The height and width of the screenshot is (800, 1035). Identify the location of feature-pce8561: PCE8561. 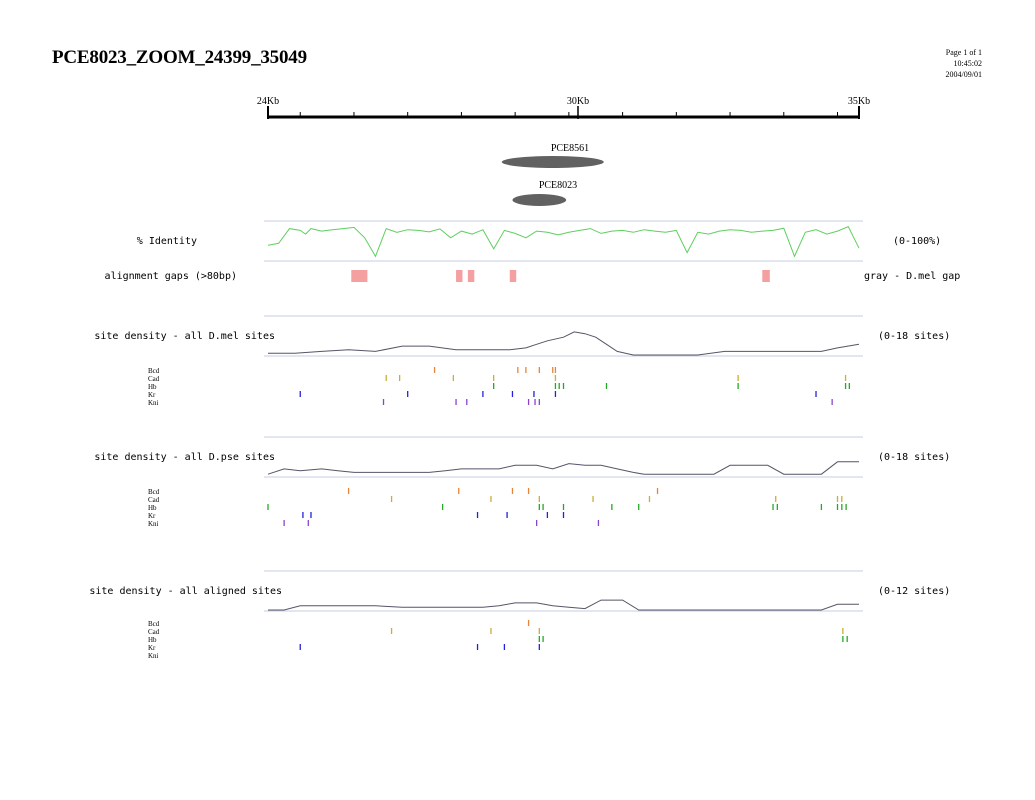
(552, 155).